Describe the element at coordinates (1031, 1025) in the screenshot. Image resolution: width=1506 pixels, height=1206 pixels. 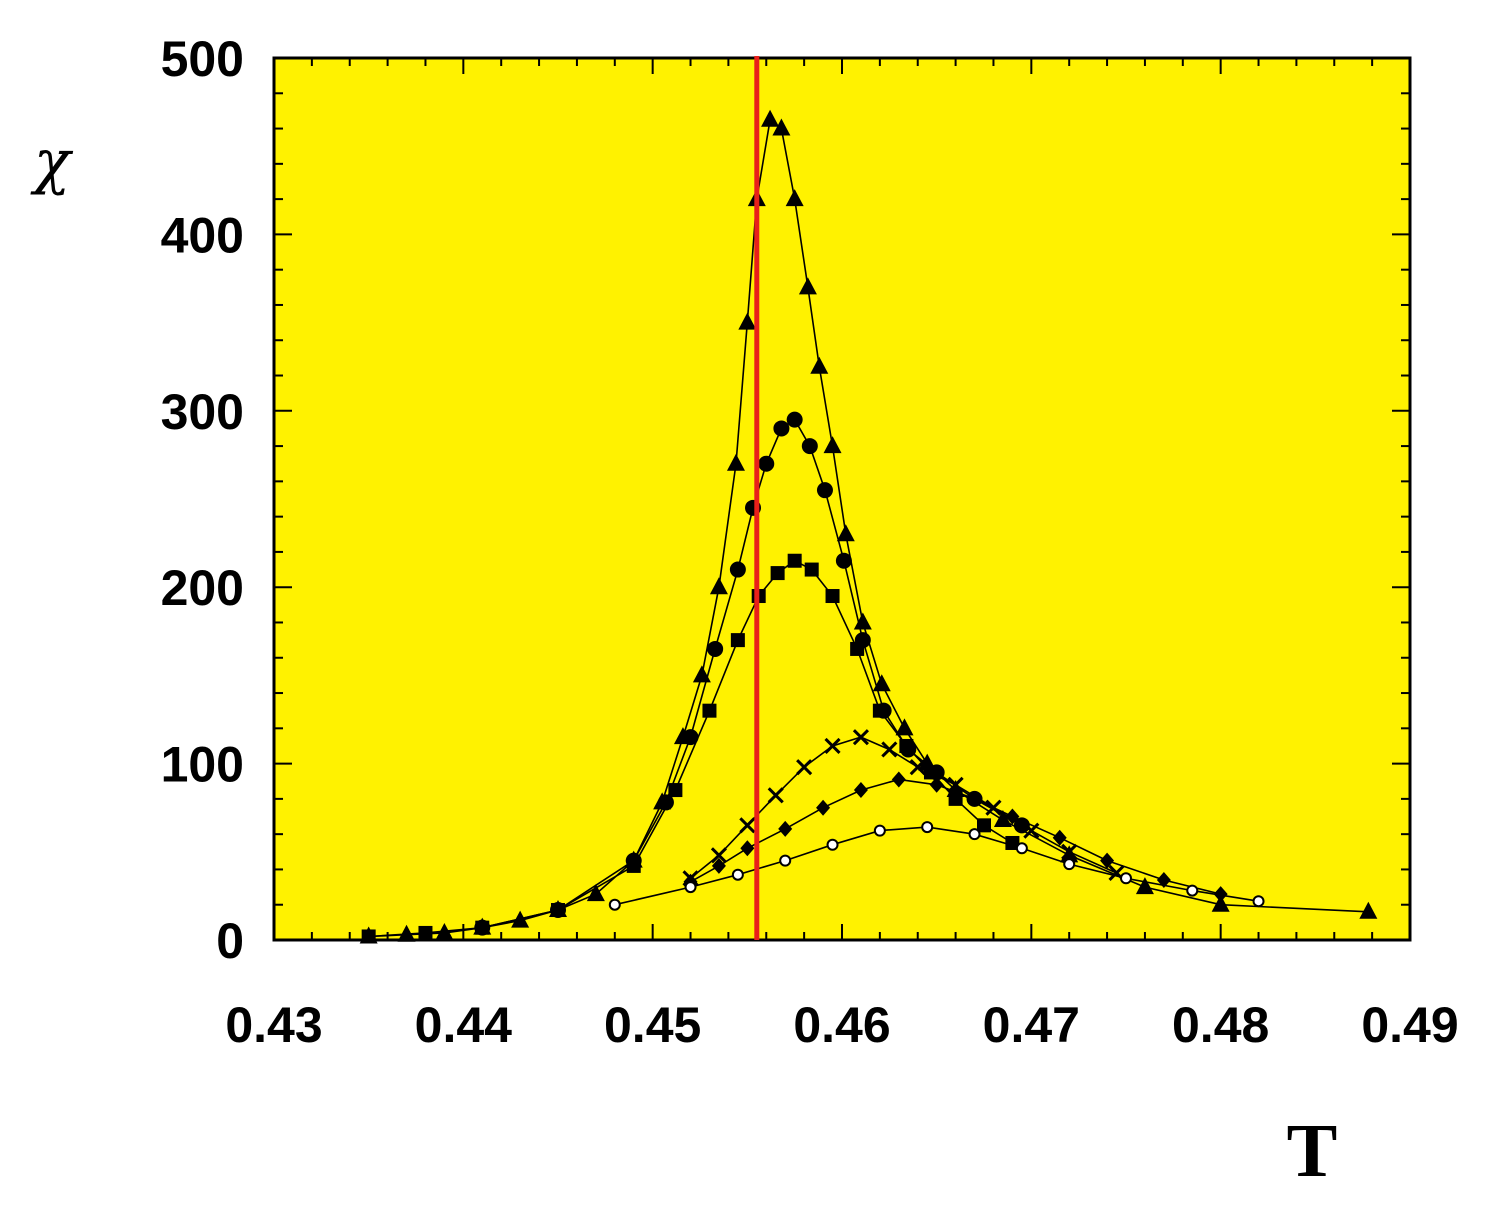
I see `x-tick-label: 0.47` at that location.